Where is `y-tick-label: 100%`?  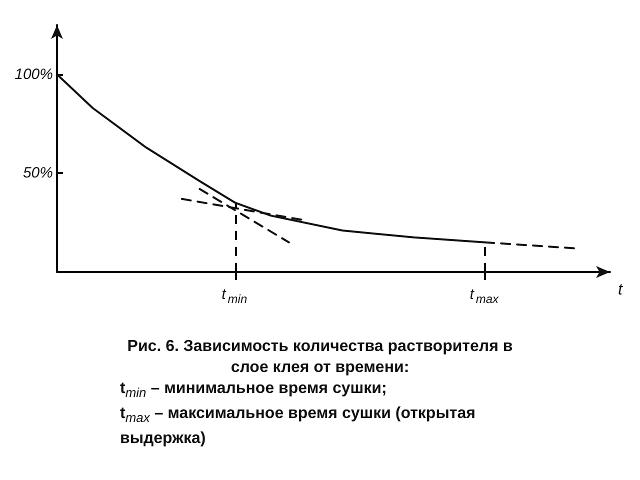
y-tick-label: 100% is located at coordinates (33, 74).